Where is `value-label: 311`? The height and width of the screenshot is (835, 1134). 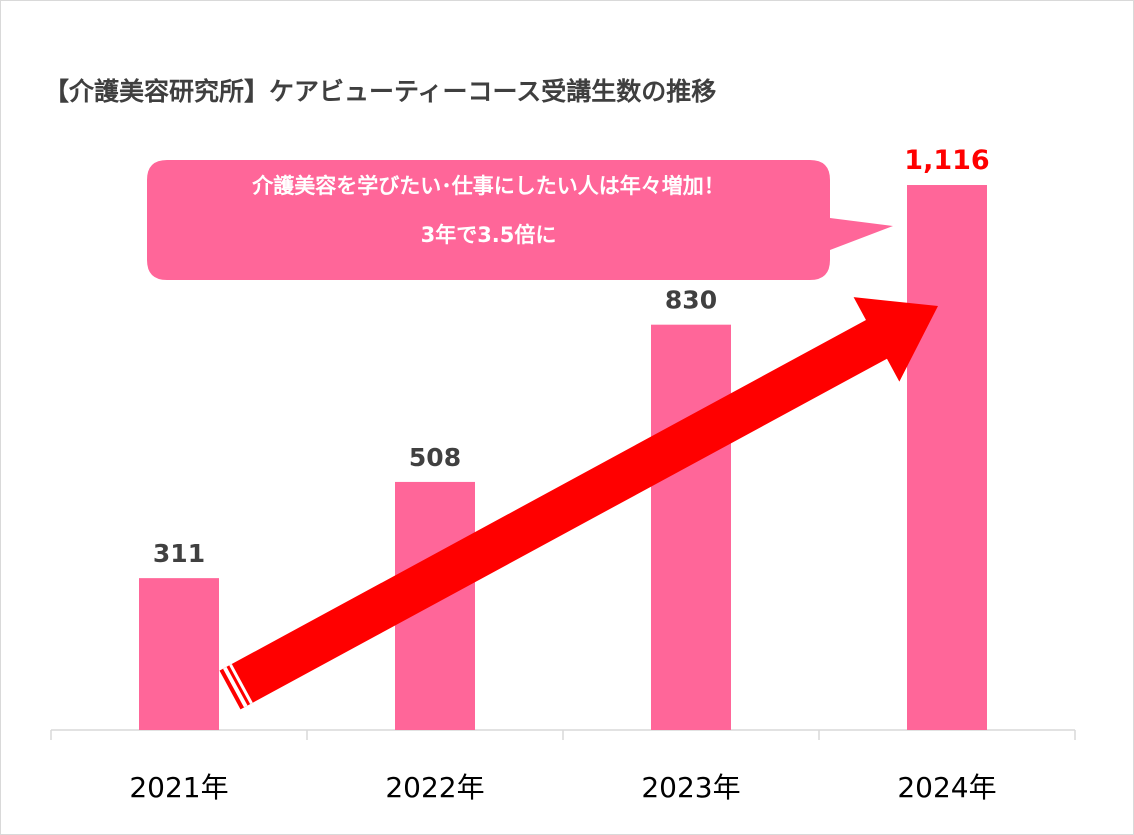
value-label: 311 is located at coordinates (179, 553).